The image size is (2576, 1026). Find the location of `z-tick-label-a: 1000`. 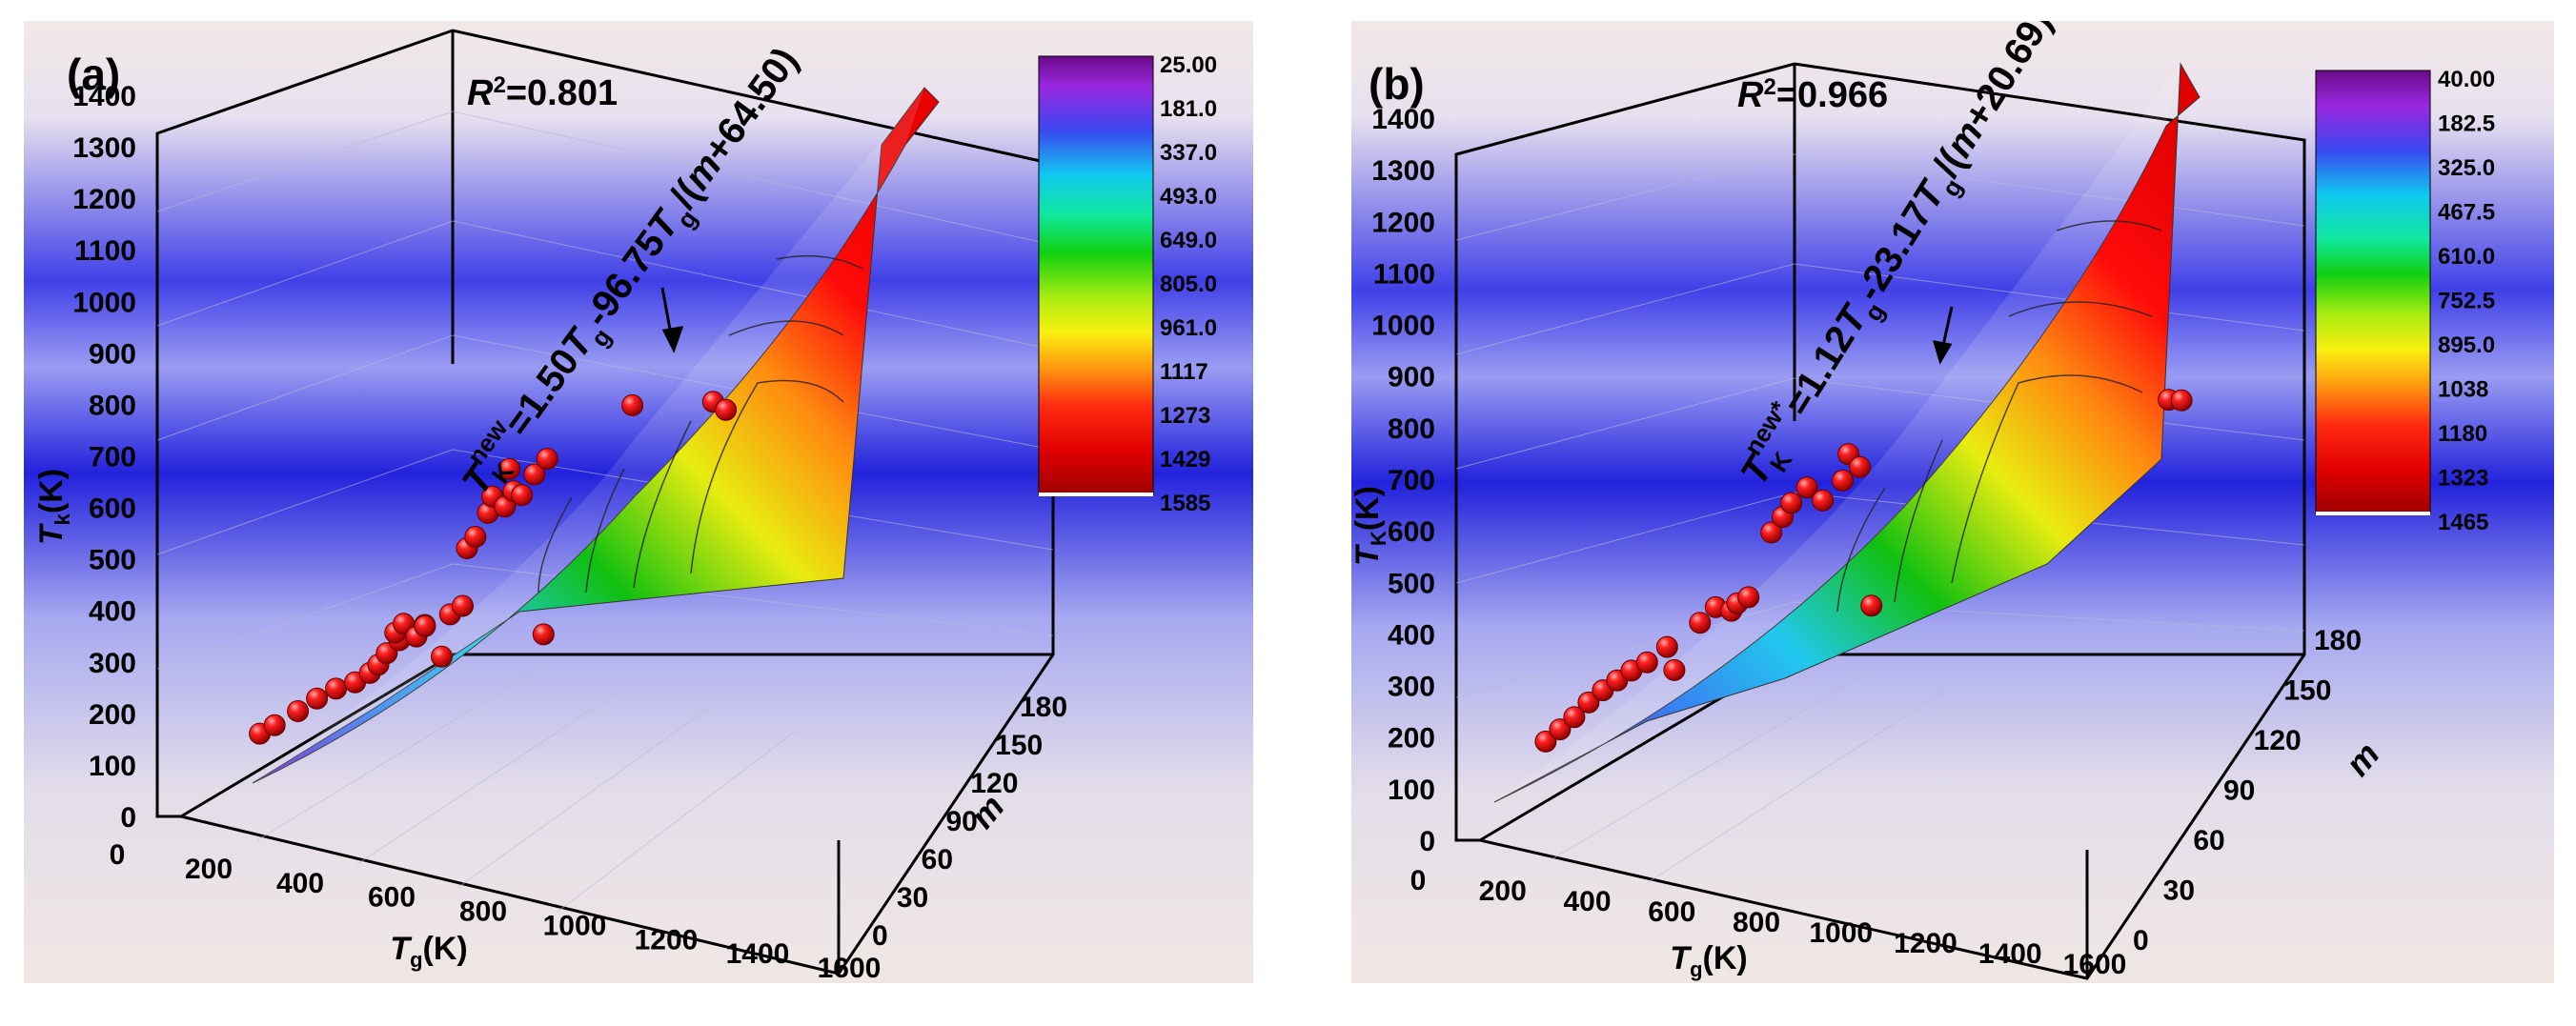

z-tick-label-a: 1000 is located at coordinates (104, 303).